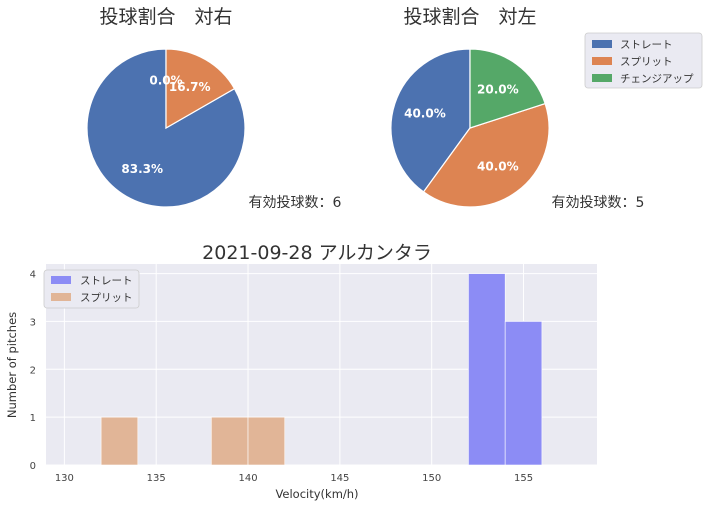  Describe the element at coordinates (64, 478) in the screenshot. I see `x-tick-label: 130` at that location.